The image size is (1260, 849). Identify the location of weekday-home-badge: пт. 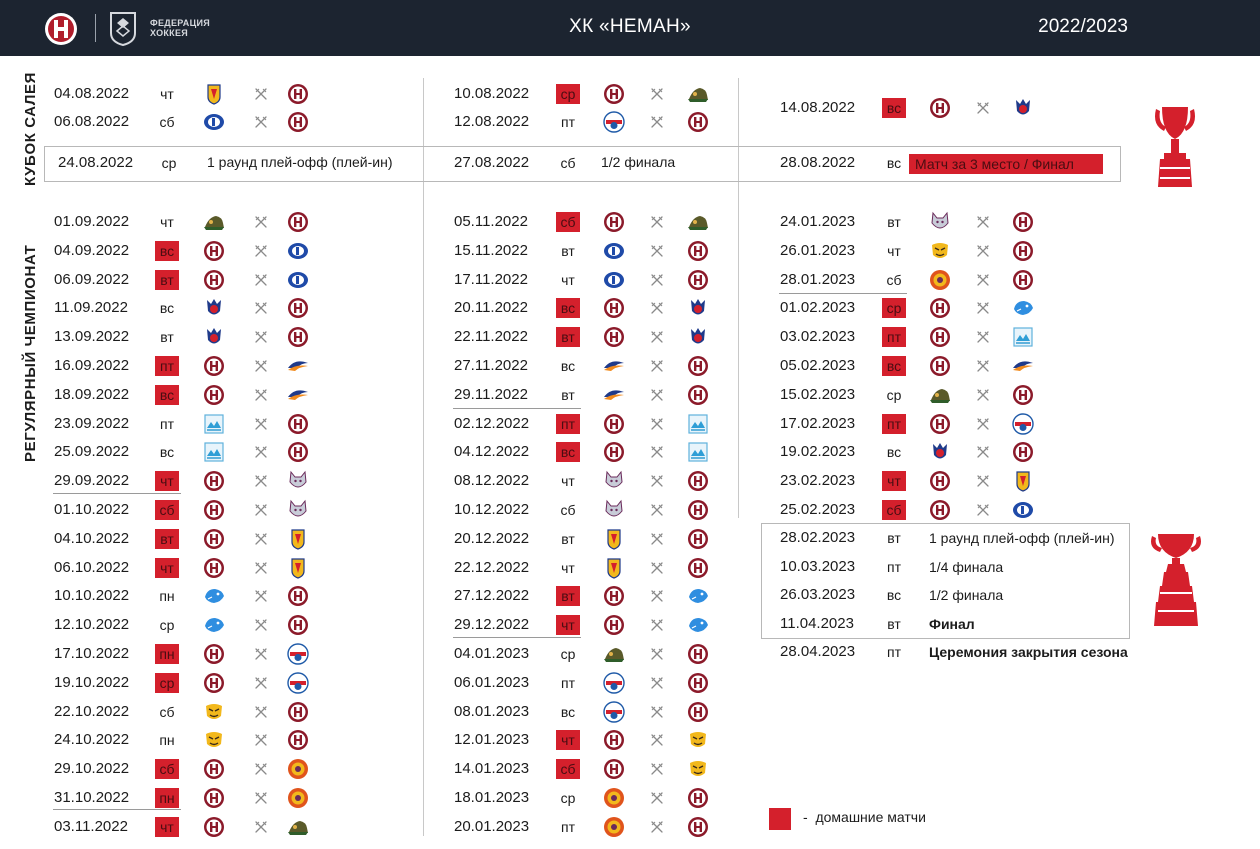
(568, 423).